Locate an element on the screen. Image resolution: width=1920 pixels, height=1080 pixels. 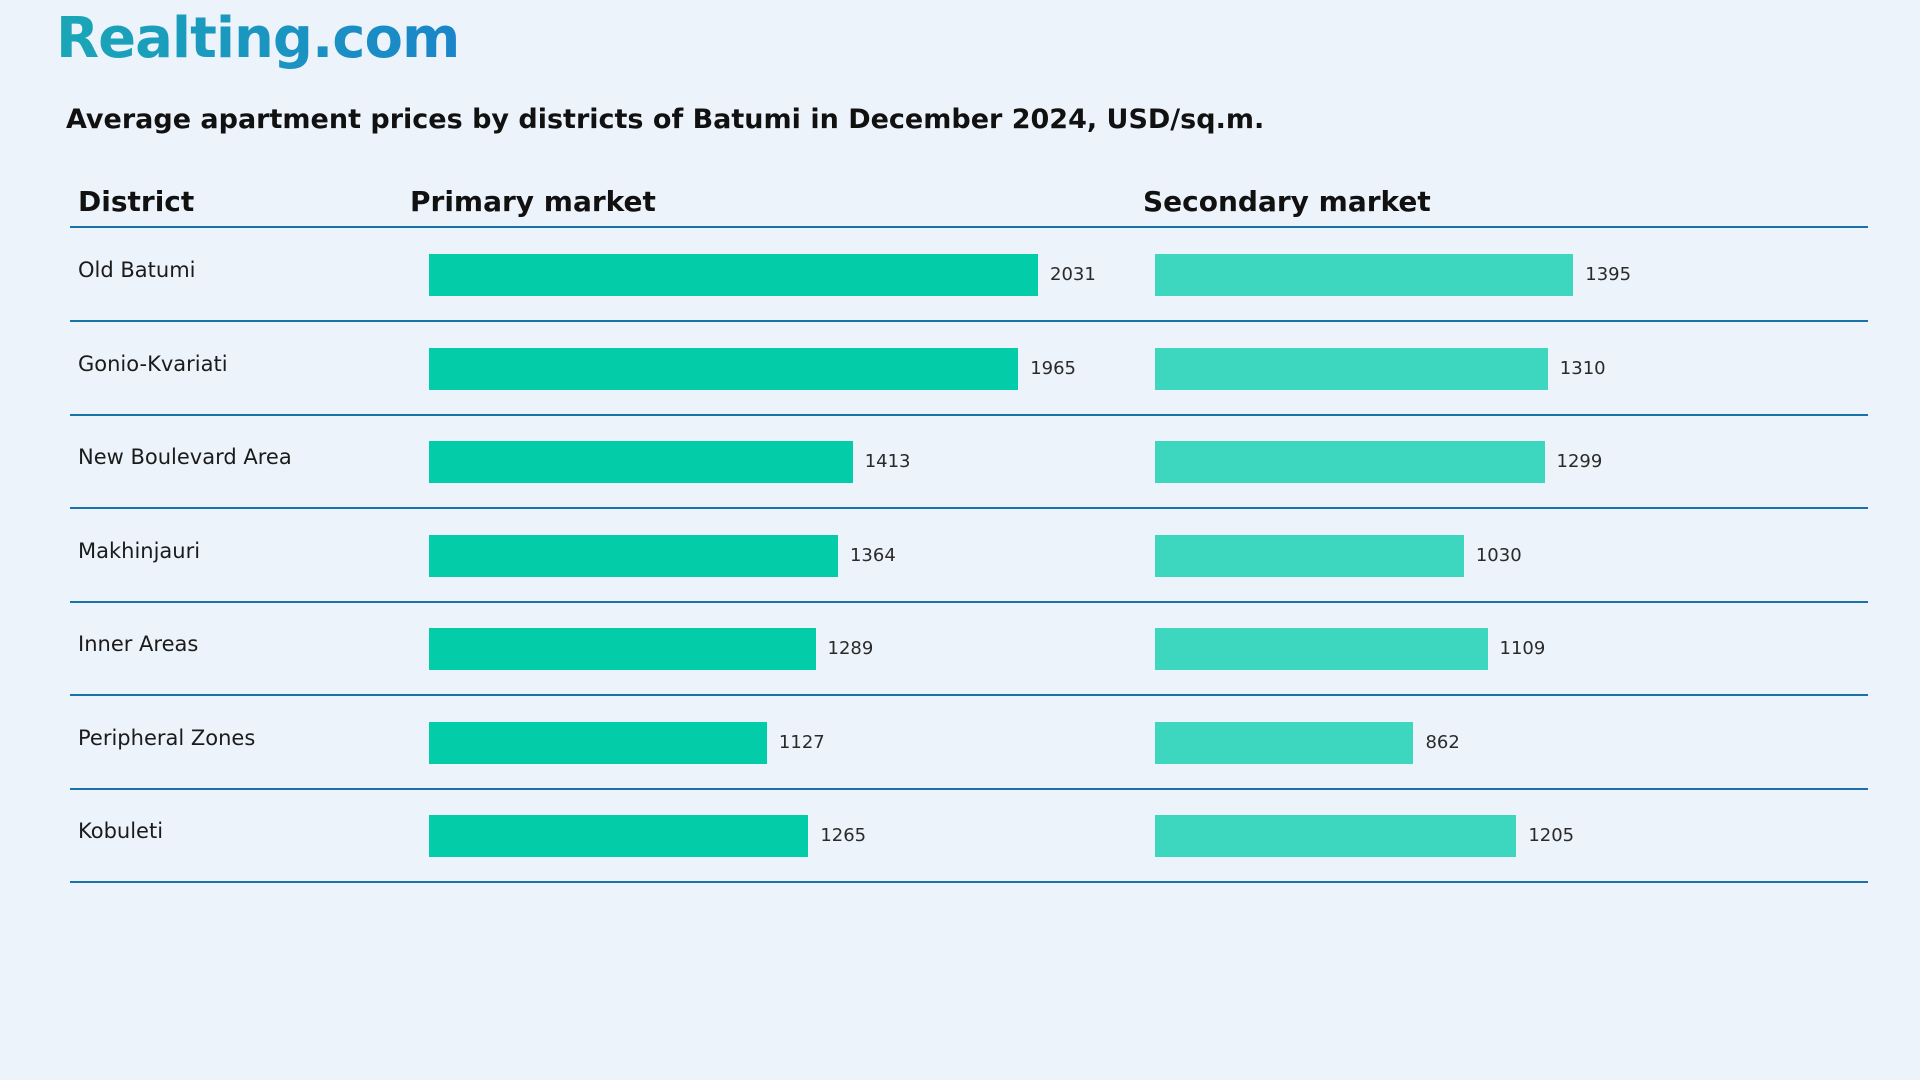
secondary-market-value-label: 1205 is located at coordinates (1551, 835).